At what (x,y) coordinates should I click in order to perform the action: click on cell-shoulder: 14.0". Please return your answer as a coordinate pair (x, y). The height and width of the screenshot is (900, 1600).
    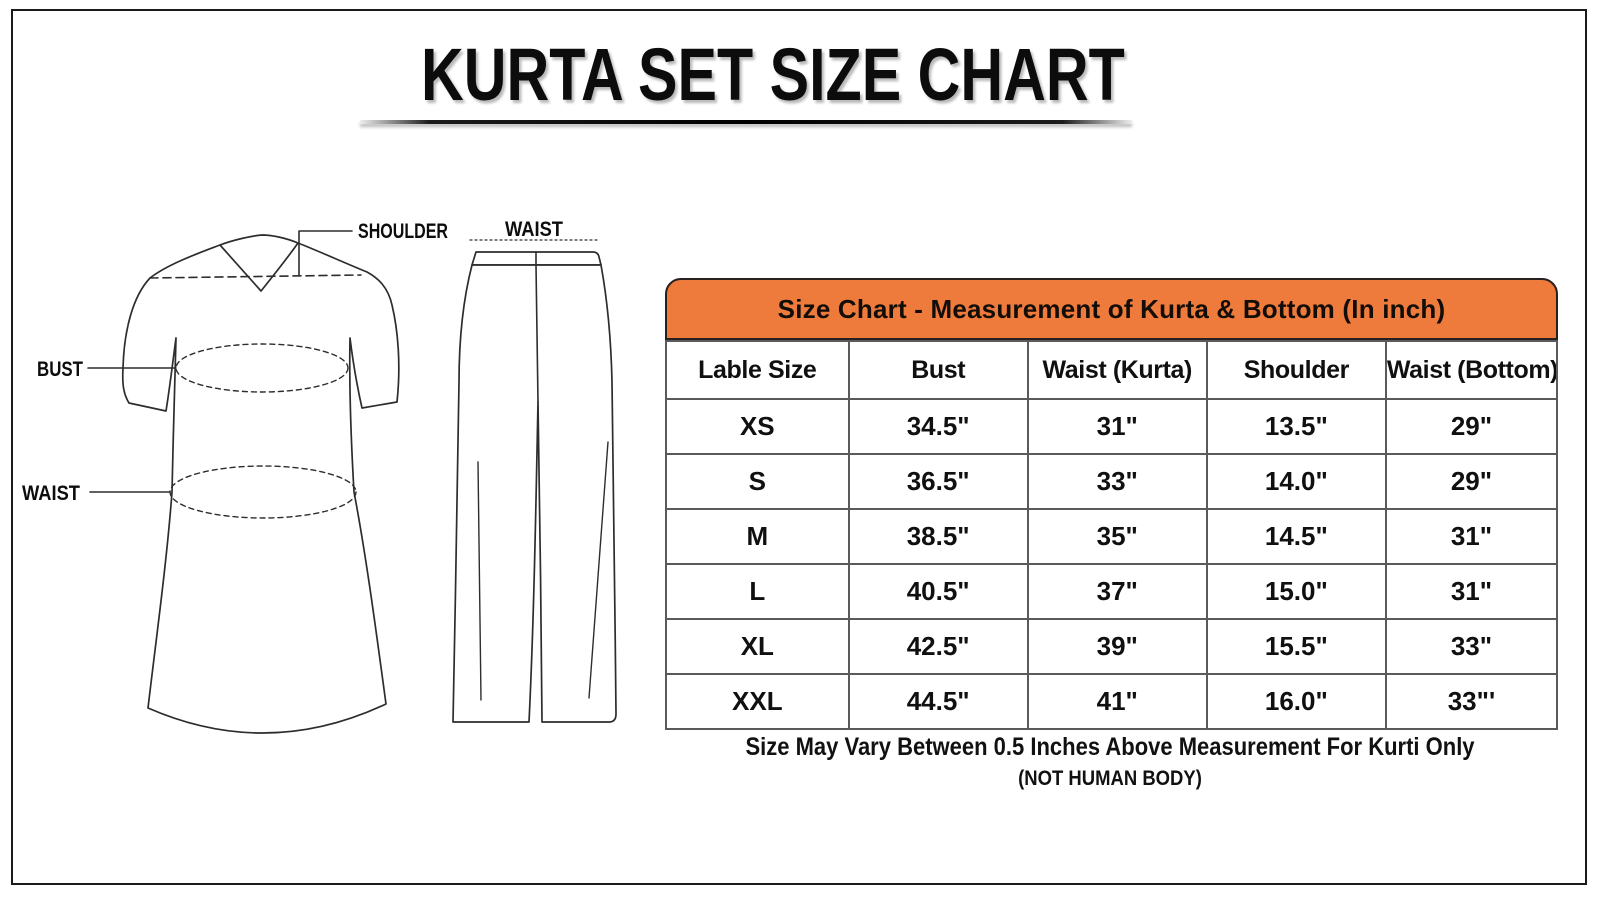
    Looking at the image, I should click on (1296, 481).